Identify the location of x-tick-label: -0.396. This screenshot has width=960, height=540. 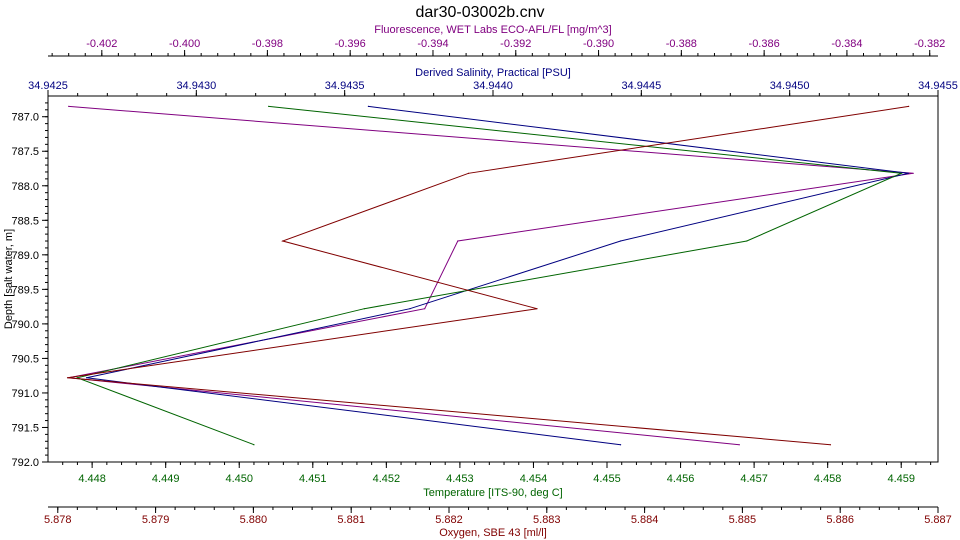
(350, 44).